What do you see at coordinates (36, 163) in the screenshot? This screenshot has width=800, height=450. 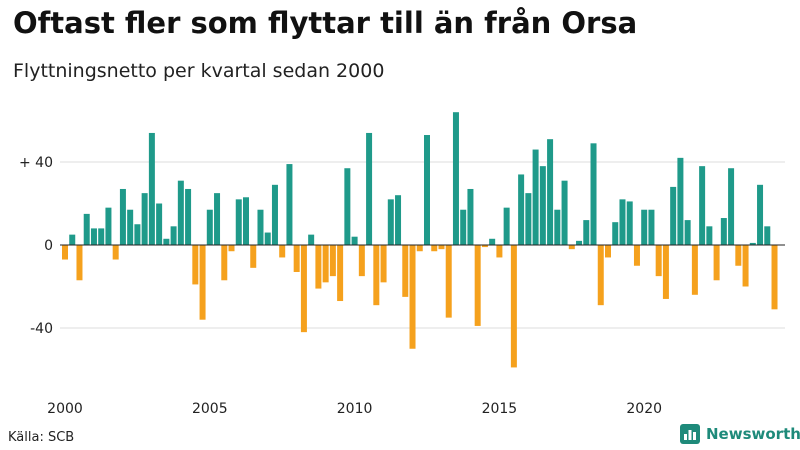 I see `y-tick-label: + 40` at bounding box center [36, 163].